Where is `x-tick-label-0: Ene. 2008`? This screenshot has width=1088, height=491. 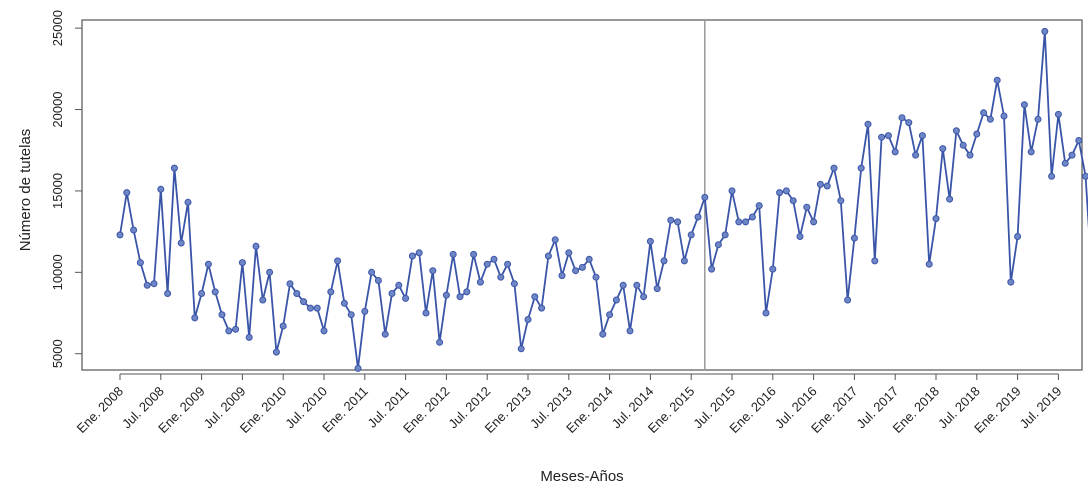
x-tick-label-0: Ene. 2008 is located at coordinates (100, 410).